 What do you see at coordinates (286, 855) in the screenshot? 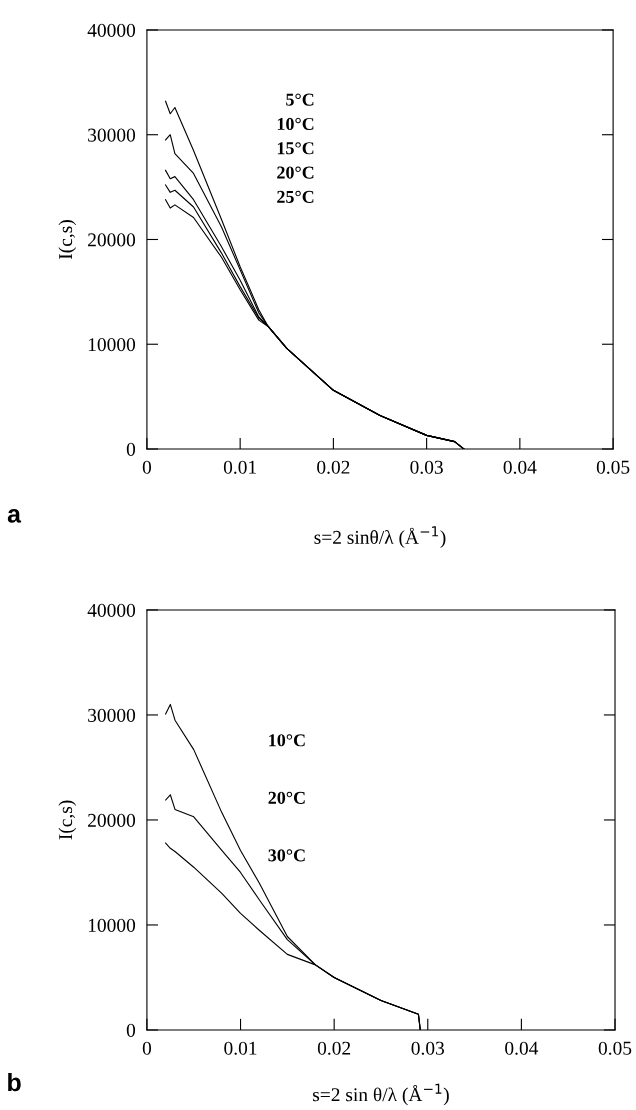
I see `annotation: 30°C` at bounding box center [286, 855].